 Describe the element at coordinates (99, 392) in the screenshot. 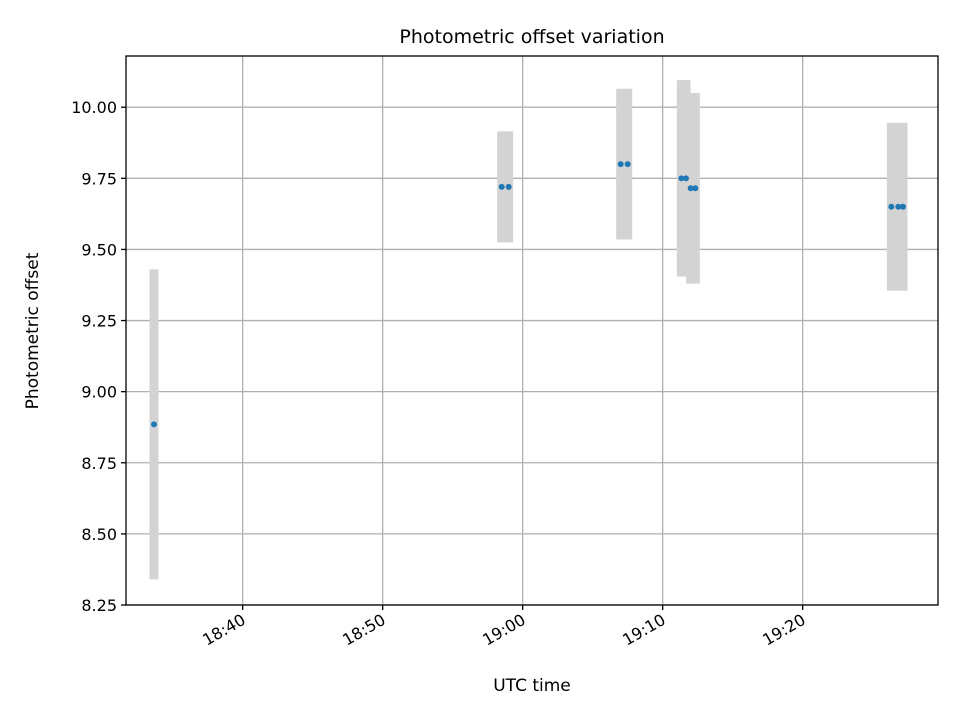

I see `y-tick-label: 9.00` at that location.